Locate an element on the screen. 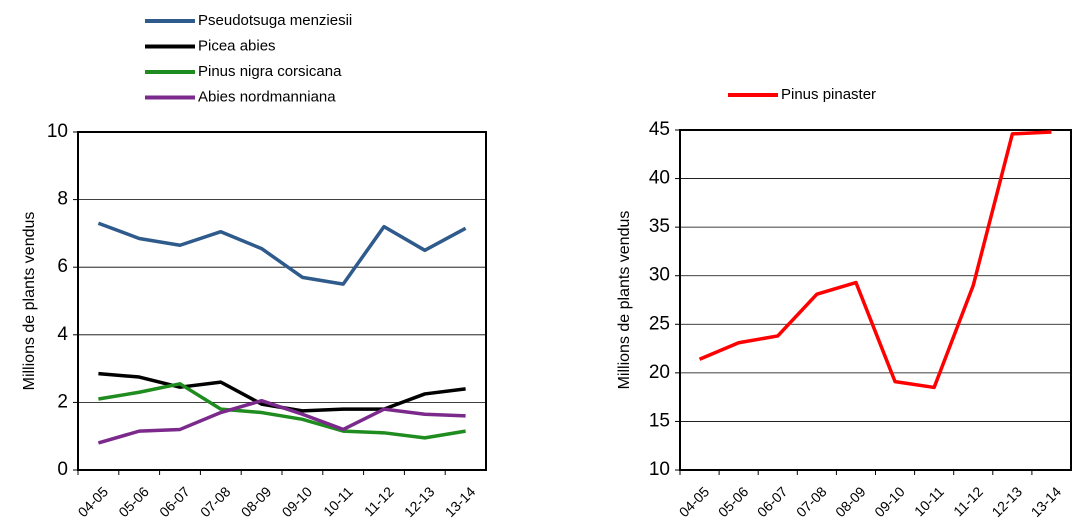  legend-label: Picea abies is located at coordinates (237, 45).